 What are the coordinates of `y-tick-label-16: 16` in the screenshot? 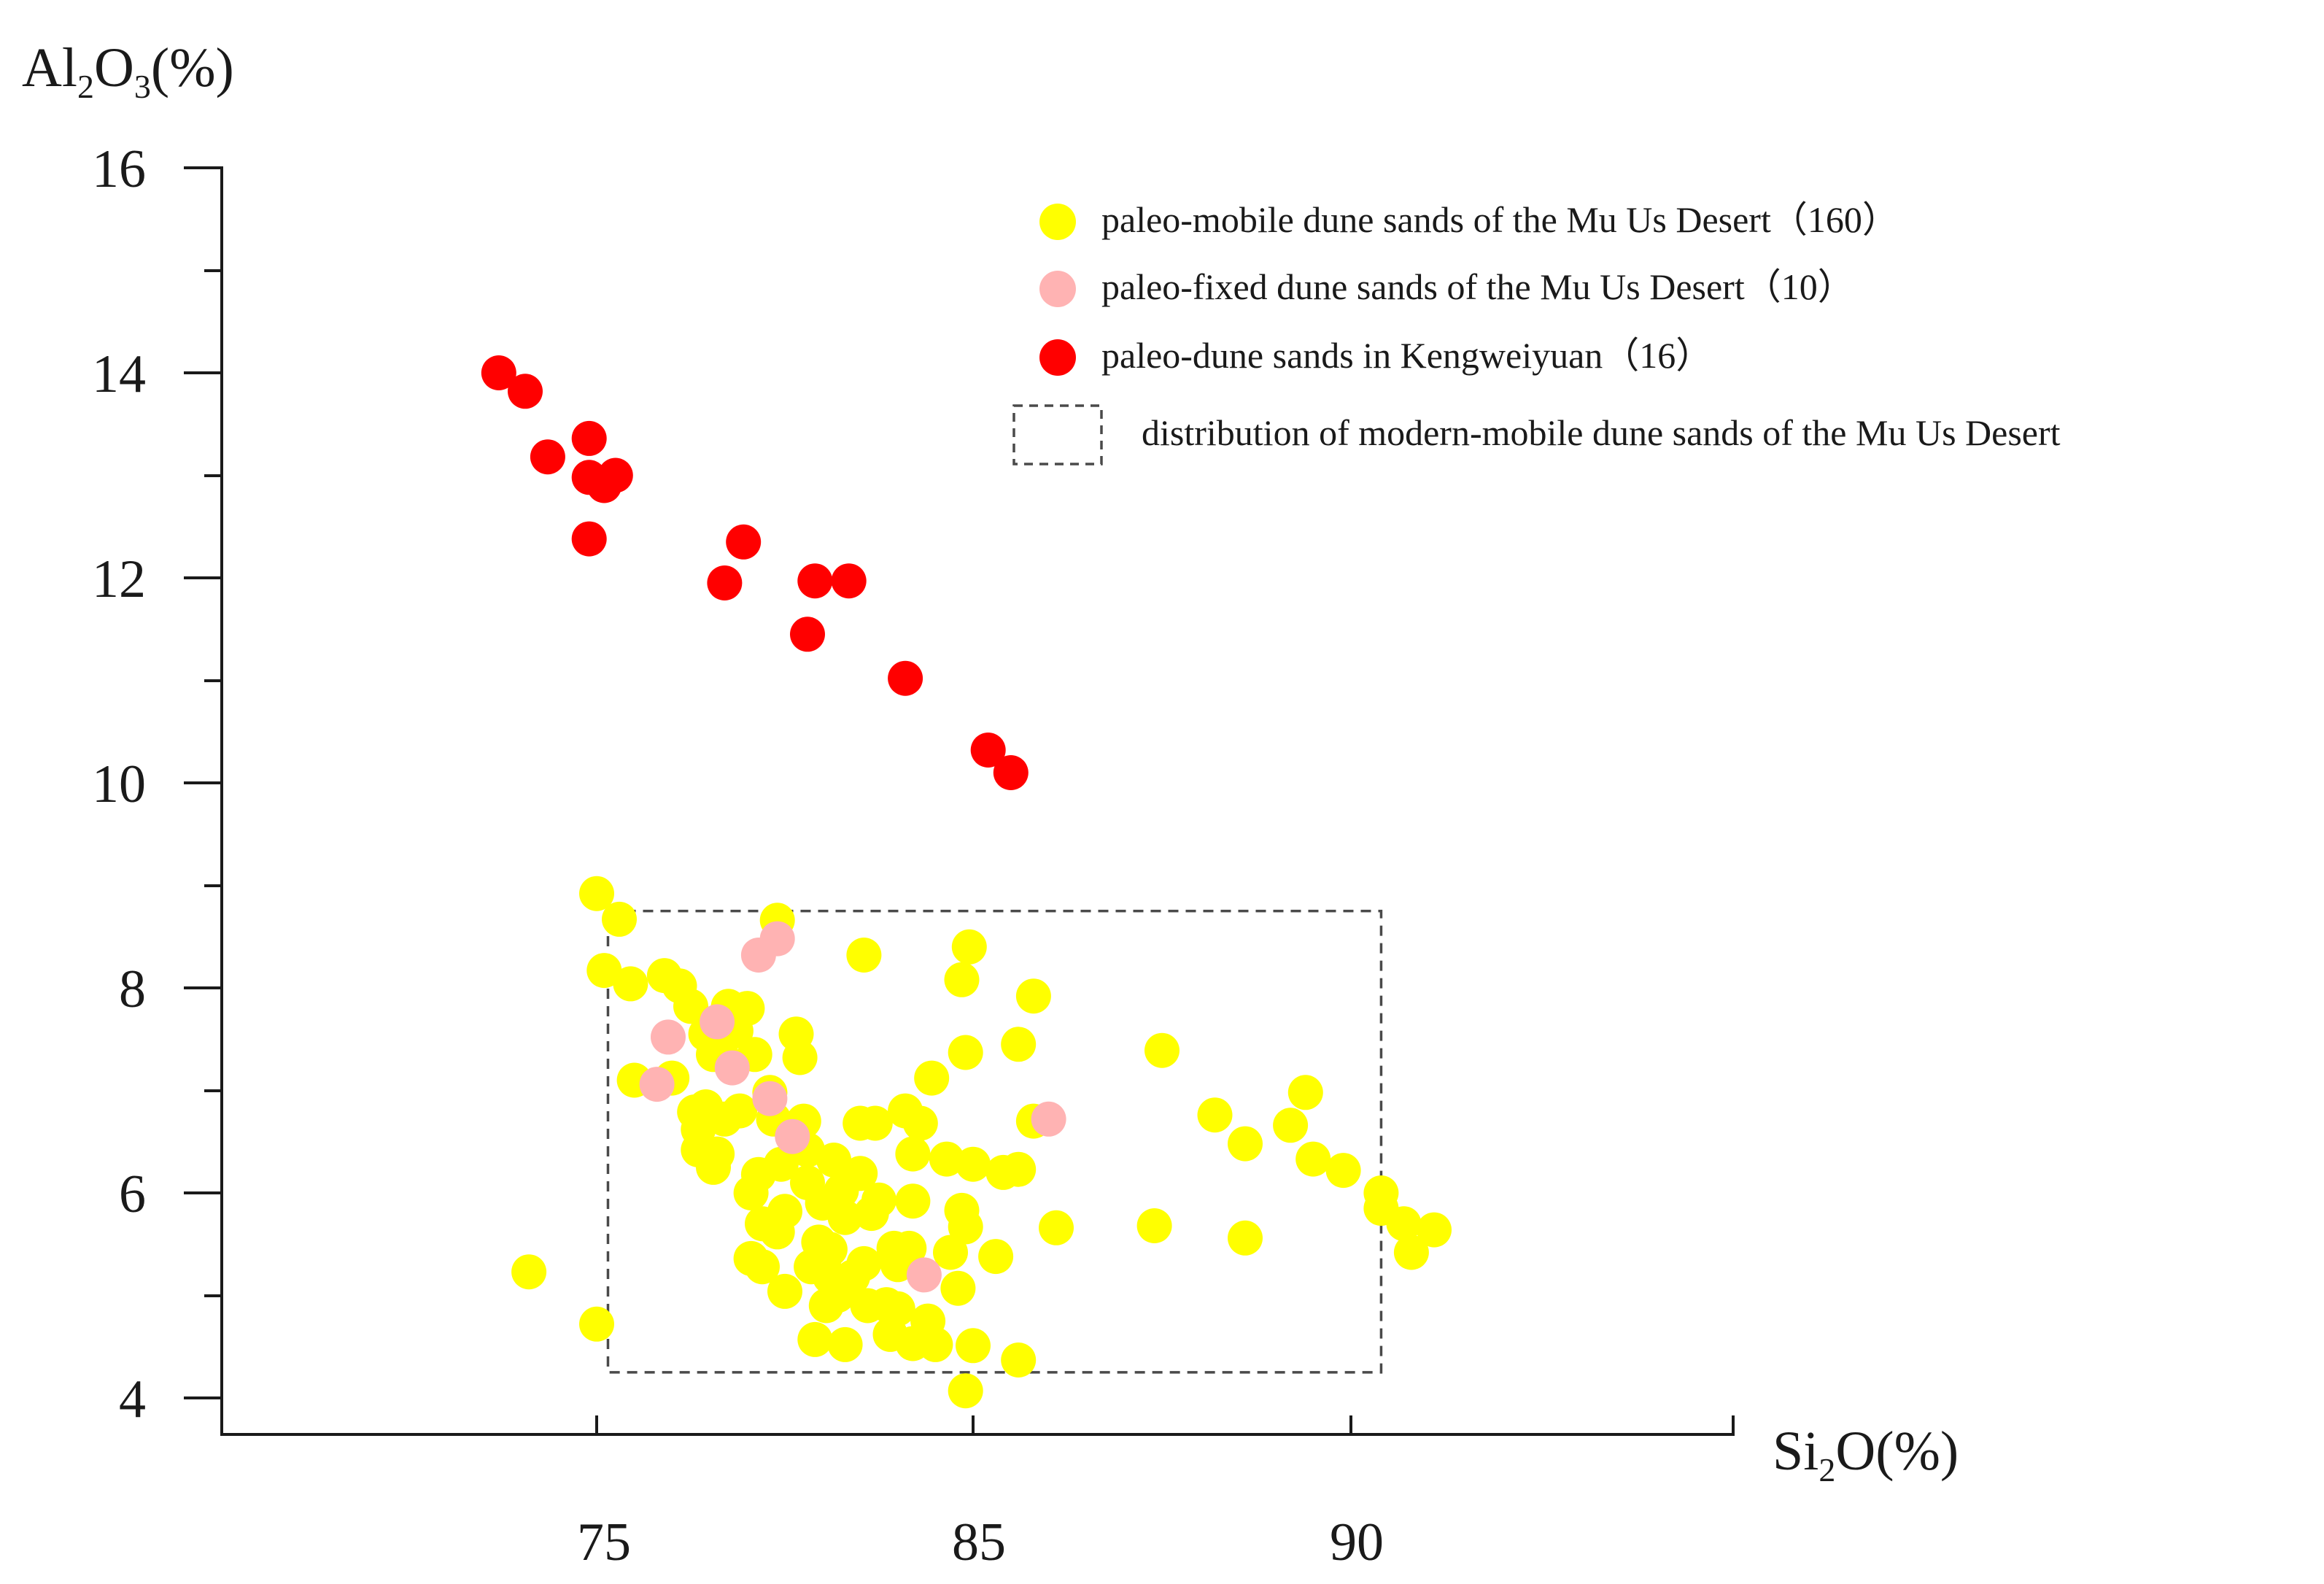 It's located at (119, 169).